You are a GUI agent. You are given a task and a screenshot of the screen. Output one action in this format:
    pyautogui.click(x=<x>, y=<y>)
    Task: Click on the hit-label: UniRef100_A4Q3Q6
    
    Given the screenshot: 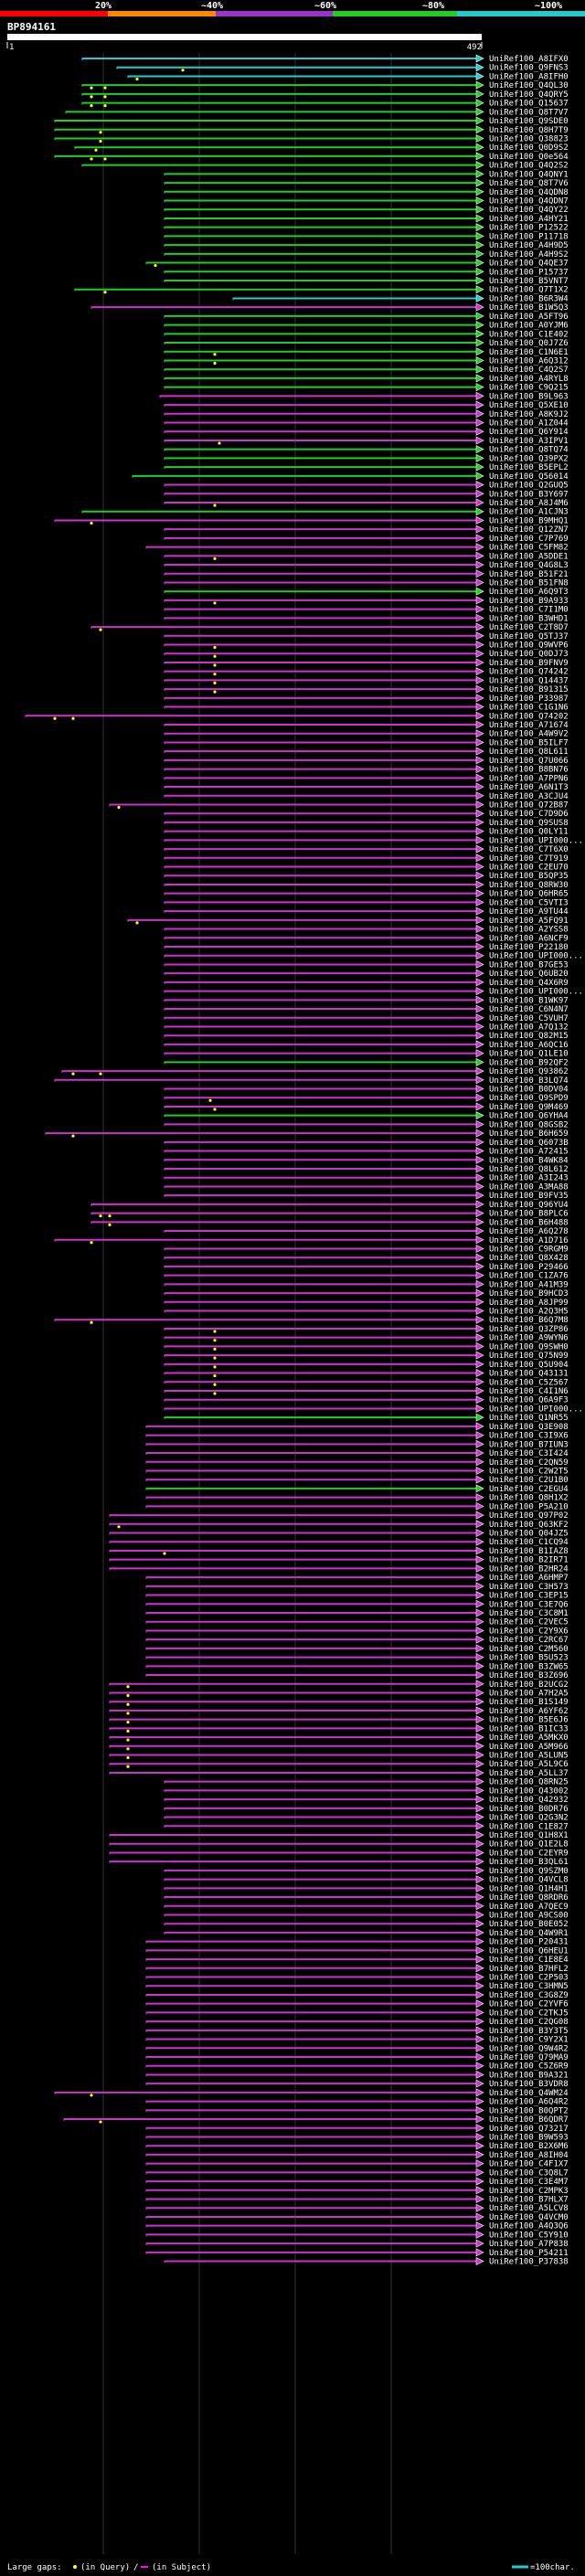 What is the action you would take?
    pyautogui.click(x=529, y=2226)
    